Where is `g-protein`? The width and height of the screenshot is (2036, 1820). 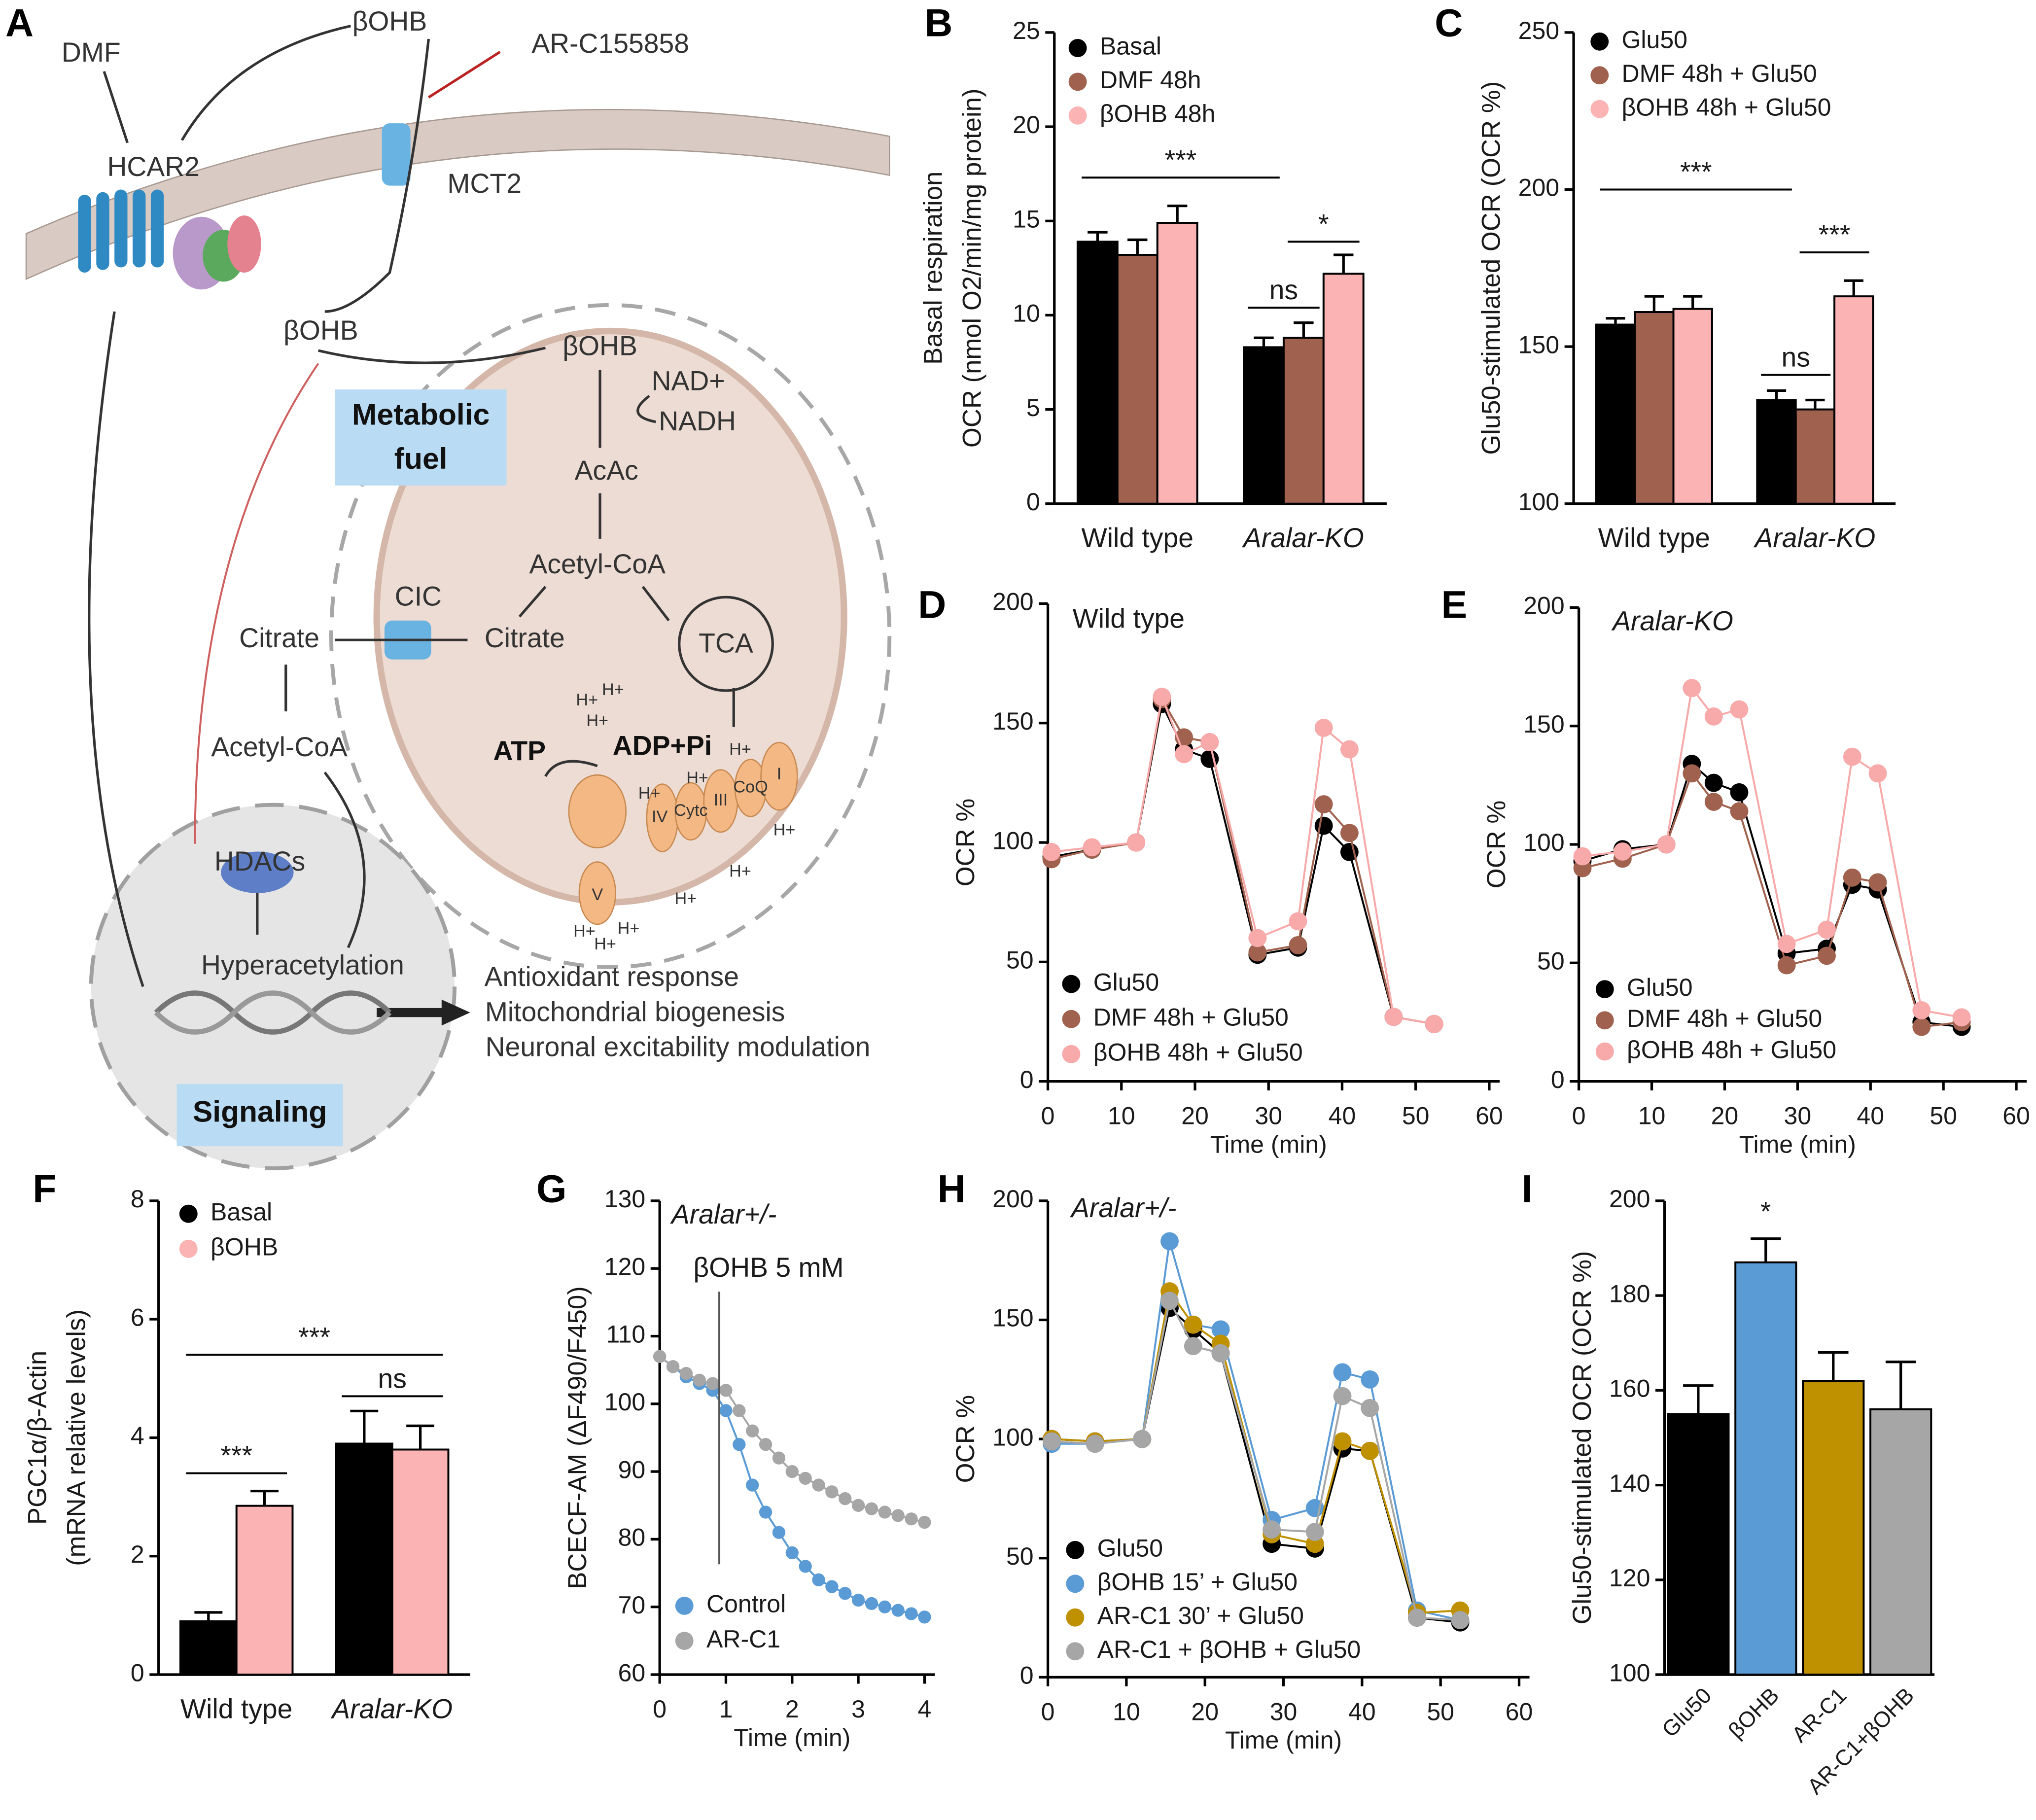 g-protein is located at coordinates (244, 244).